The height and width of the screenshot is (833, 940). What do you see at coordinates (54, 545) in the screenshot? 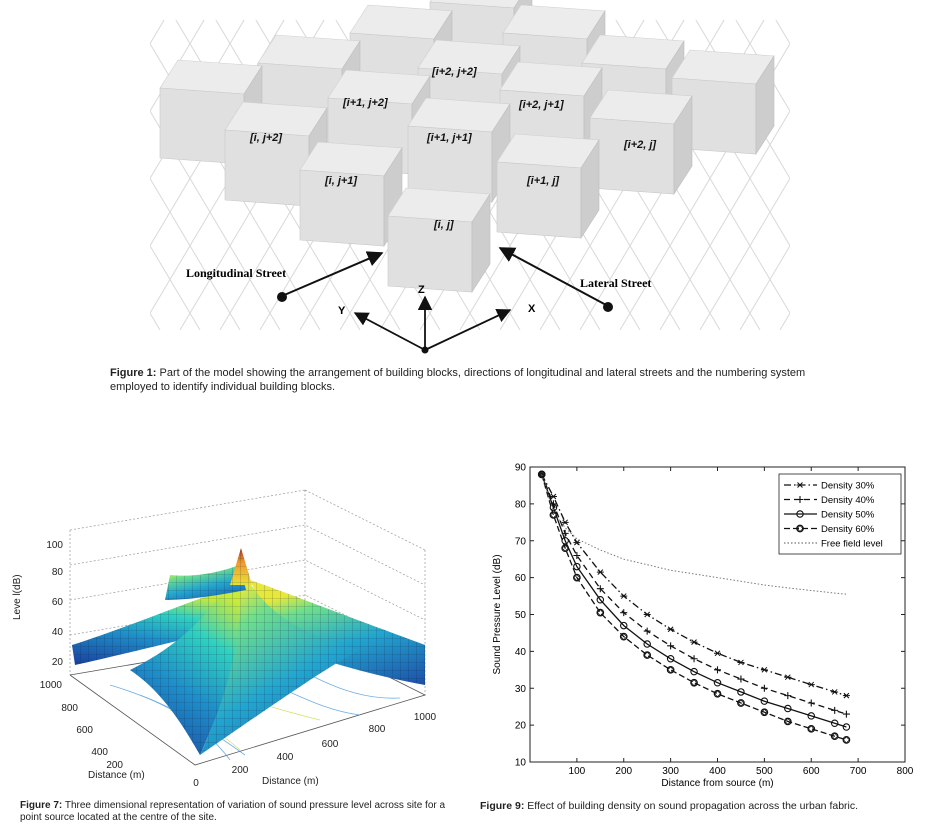
I see `figure-7-z-tick: 100` at bounding box center [54, 545].